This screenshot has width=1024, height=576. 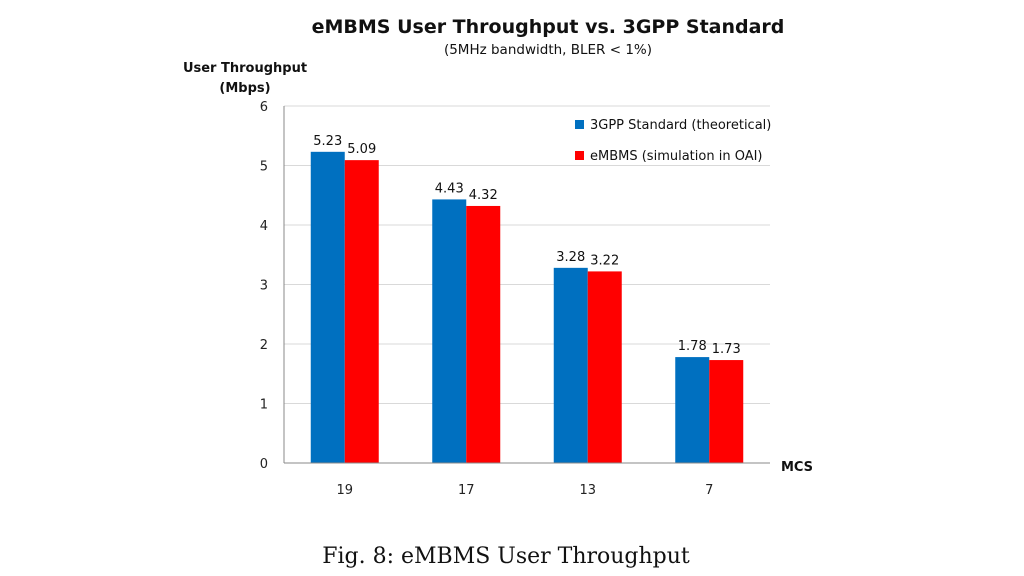 I want to click on x-axis-title: MCS, so click(x=797, y=467).